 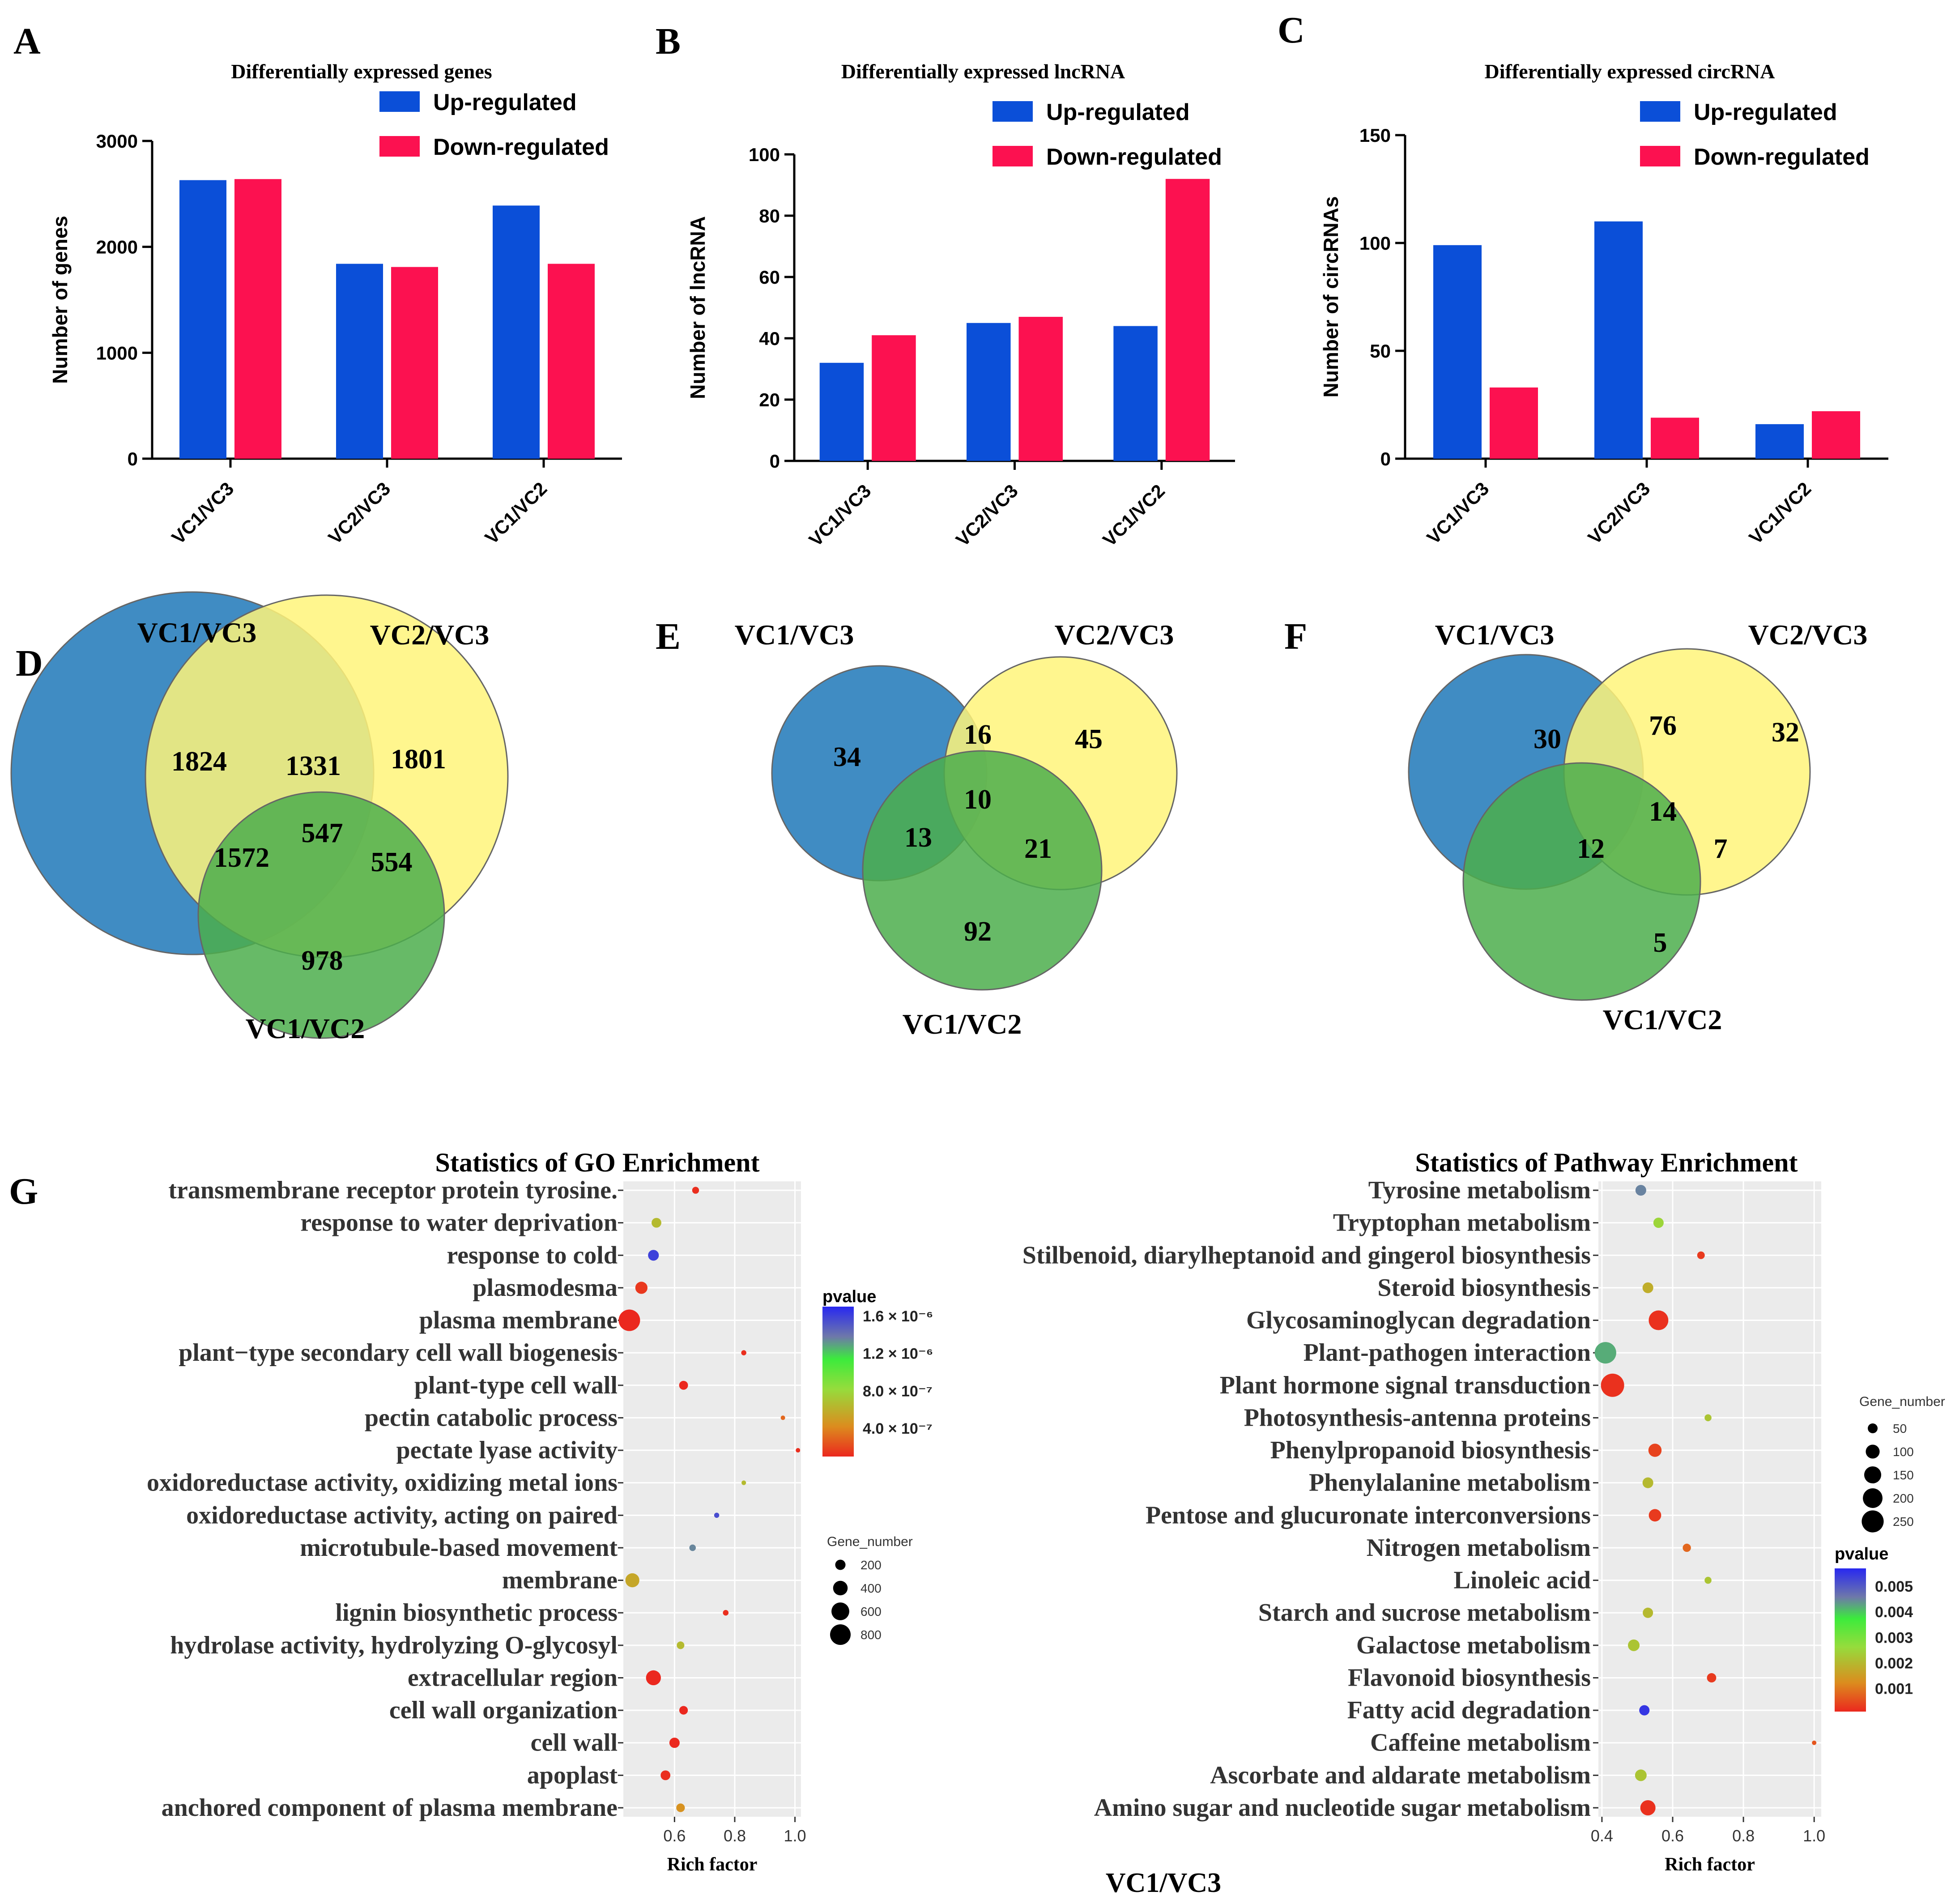 What do you see at coordinates (1418, 1320) in the screenshot?
I see `category-label: Glycosaminoglycan degradation` at bounding box center [1418, 1320].